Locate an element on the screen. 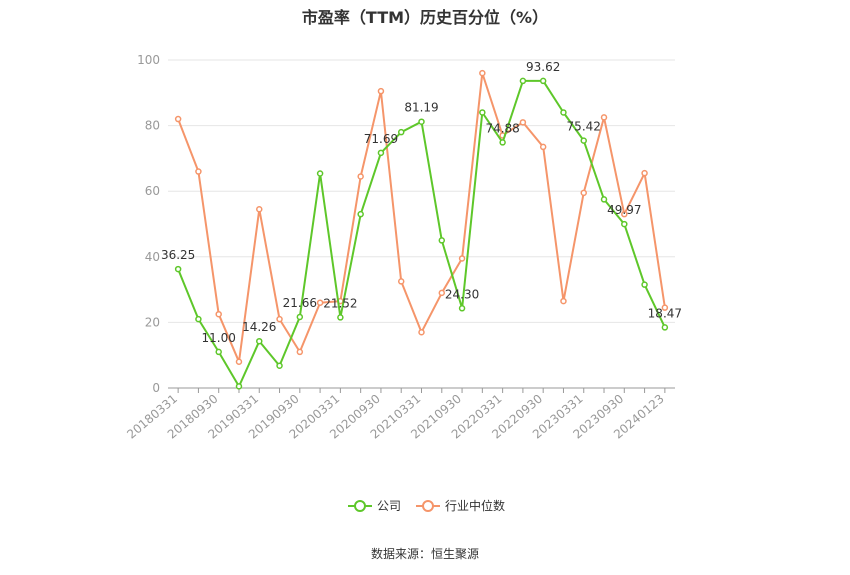 The width and height of the screenshot is (850, 575). data-label: 24.30 is located at coordinates (462, 294).